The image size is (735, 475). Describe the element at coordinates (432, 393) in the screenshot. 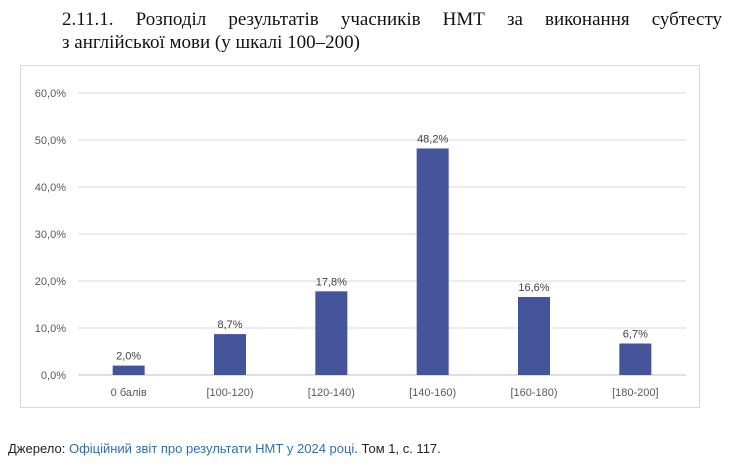

I see `category-label: [140-160)` at that location.